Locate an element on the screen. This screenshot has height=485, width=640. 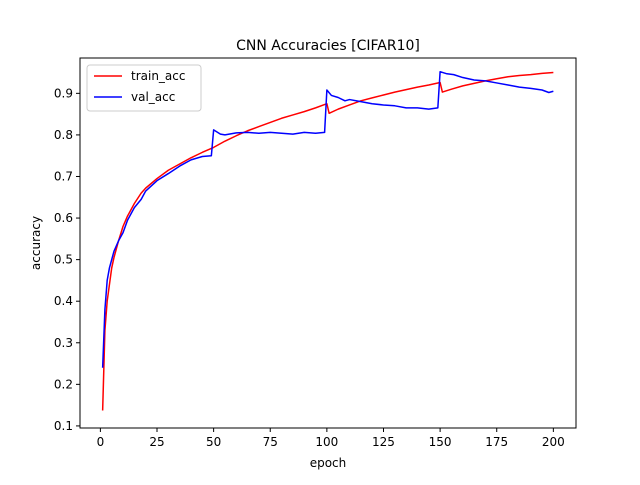
chart-title: CNN Accuracies [CIFAR10] is located at coordinates (328, 46).